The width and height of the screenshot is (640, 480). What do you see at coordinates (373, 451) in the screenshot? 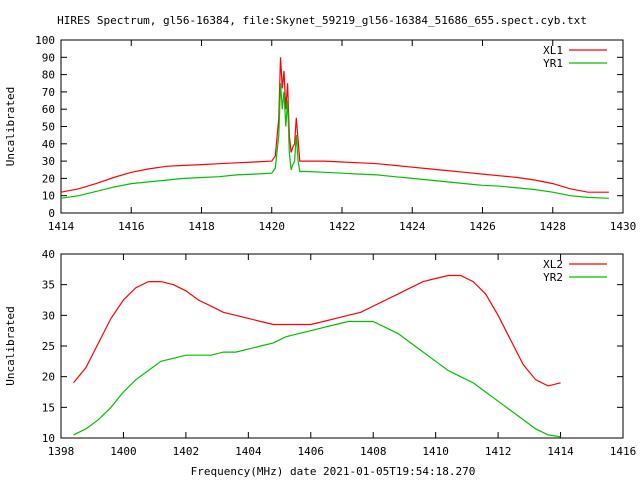
I see `x-tick-label: 1408` at bounding box center [373, 451].